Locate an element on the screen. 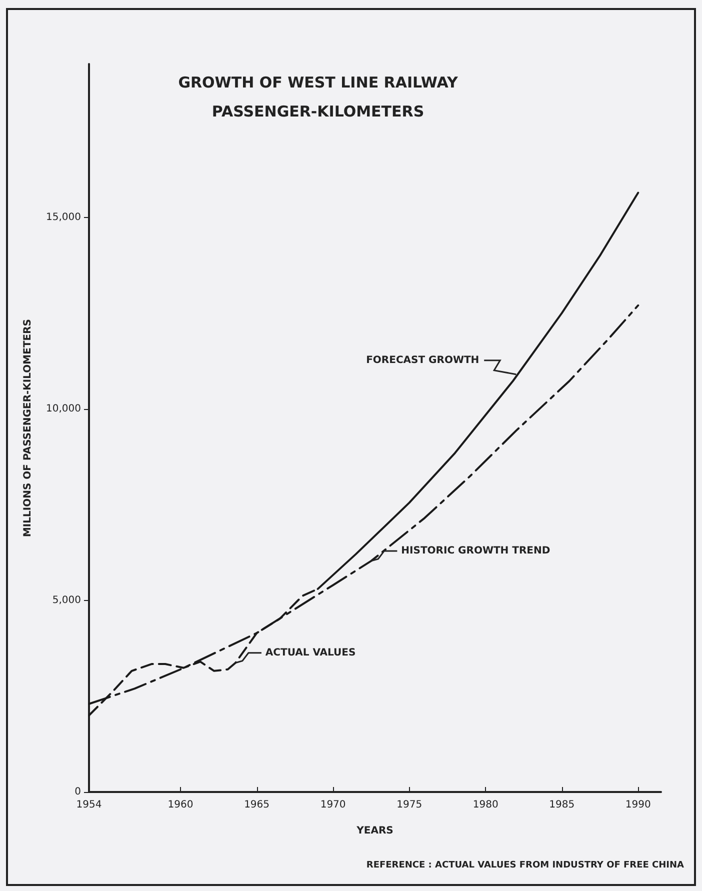 This screenshot has width=702, height=891. x-tick-label: 1975 is located at coordinates (409, 805).